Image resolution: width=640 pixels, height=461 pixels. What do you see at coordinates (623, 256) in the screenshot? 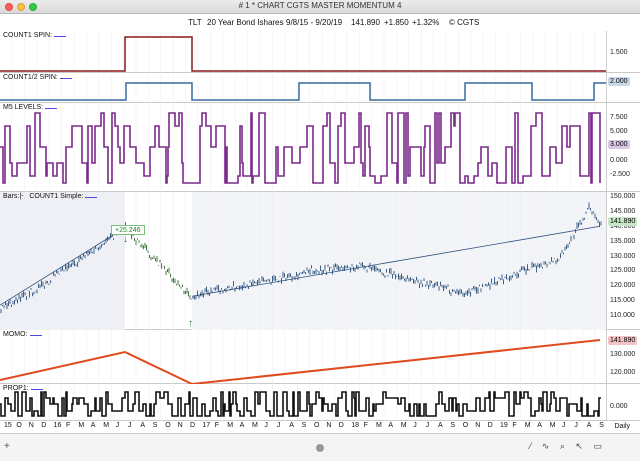
I see `price-tick: 130.000` at bounding box center [623, 256].